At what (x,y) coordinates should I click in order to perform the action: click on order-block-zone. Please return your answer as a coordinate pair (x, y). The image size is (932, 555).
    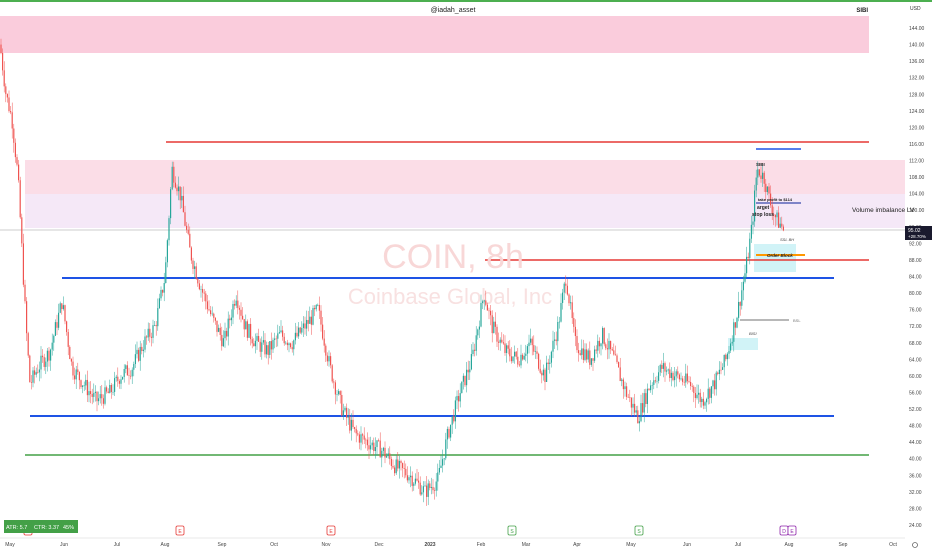
    Looking at the image, I should click on (775, 258).